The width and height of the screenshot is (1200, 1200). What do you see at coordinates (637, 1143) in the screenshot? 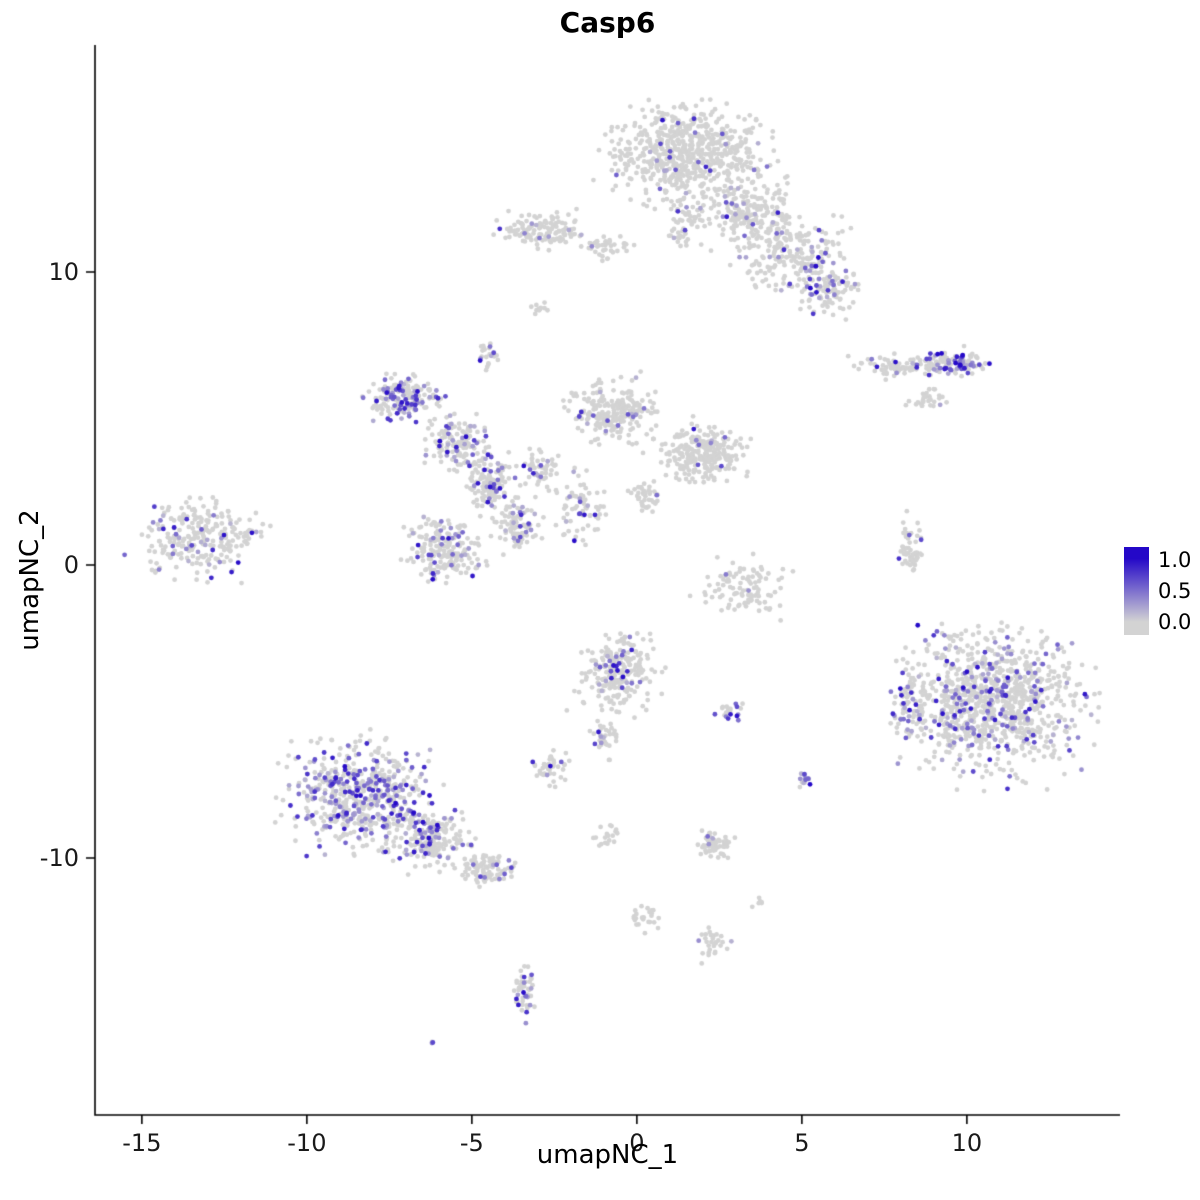
I see `x-tick-label: 0` at bounding box center [637, 1143].